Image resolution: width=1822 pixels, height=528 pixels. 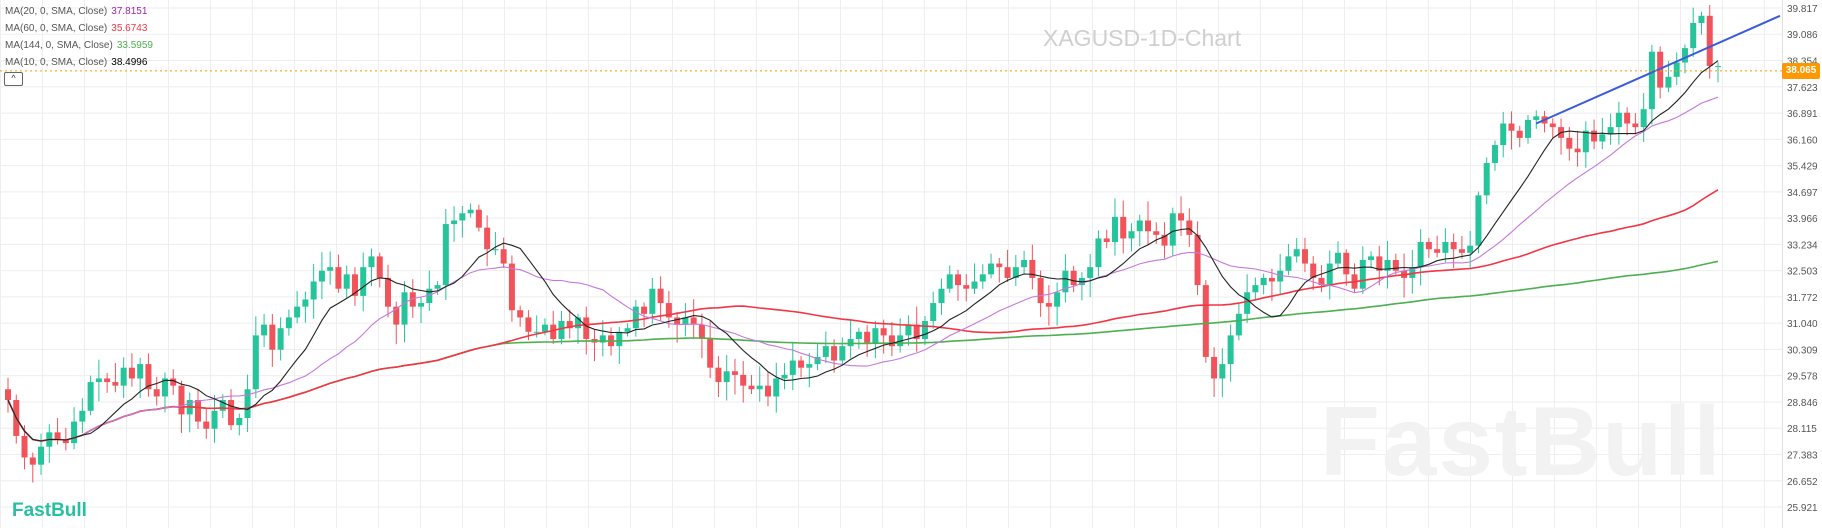 What do you see at coordinates (129, 62) in the screenshot?
I see `legend-value: 38.4996` at bounding box center [129, 62].